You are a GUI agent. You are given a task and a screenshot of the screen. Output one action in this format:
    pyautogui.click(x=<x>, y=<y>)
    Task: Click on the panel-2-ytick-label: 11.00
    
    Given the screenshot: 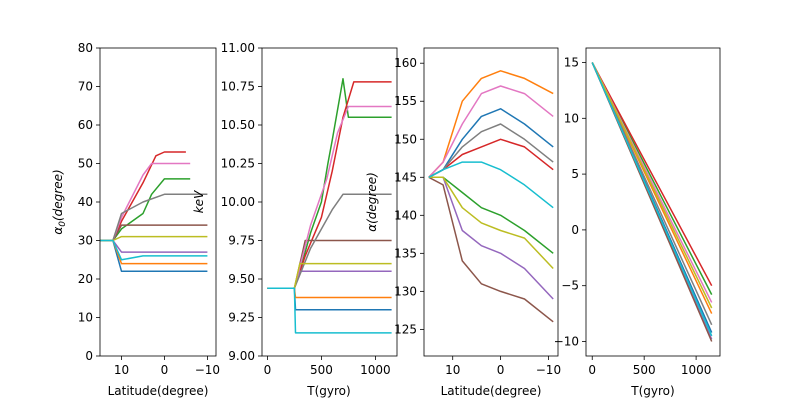 What is the action you would take?
    pyautogui.click(x=238, y=48)
    